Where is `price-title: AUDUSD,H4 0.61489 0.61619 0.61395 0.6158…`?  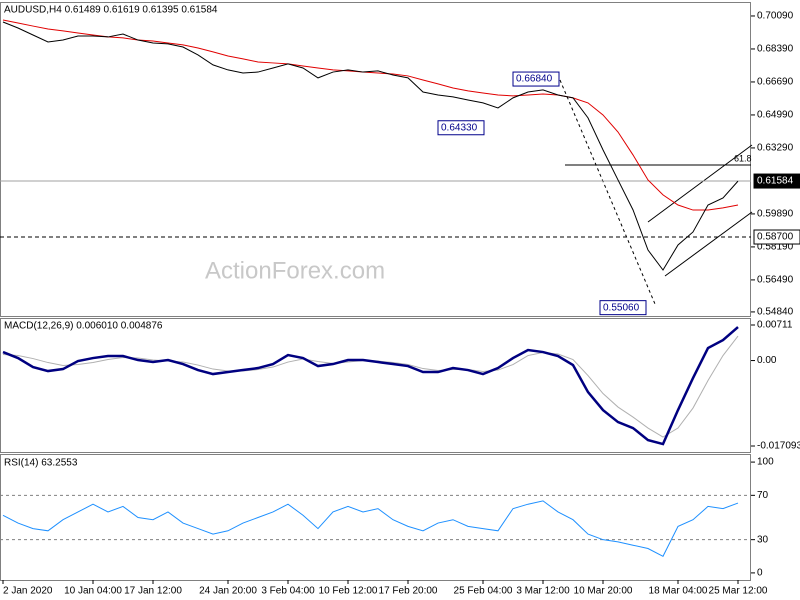
price-title: AUDUSD,H4 0.61489 0.61619 0.61395 0.6158… is located at coordinates (111, 10).